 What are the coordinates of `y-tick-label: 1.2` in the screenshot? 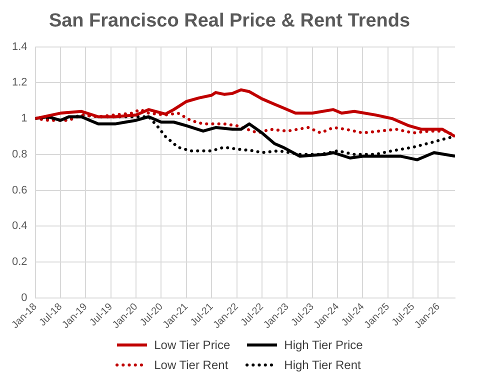 It's located at (20, 82).